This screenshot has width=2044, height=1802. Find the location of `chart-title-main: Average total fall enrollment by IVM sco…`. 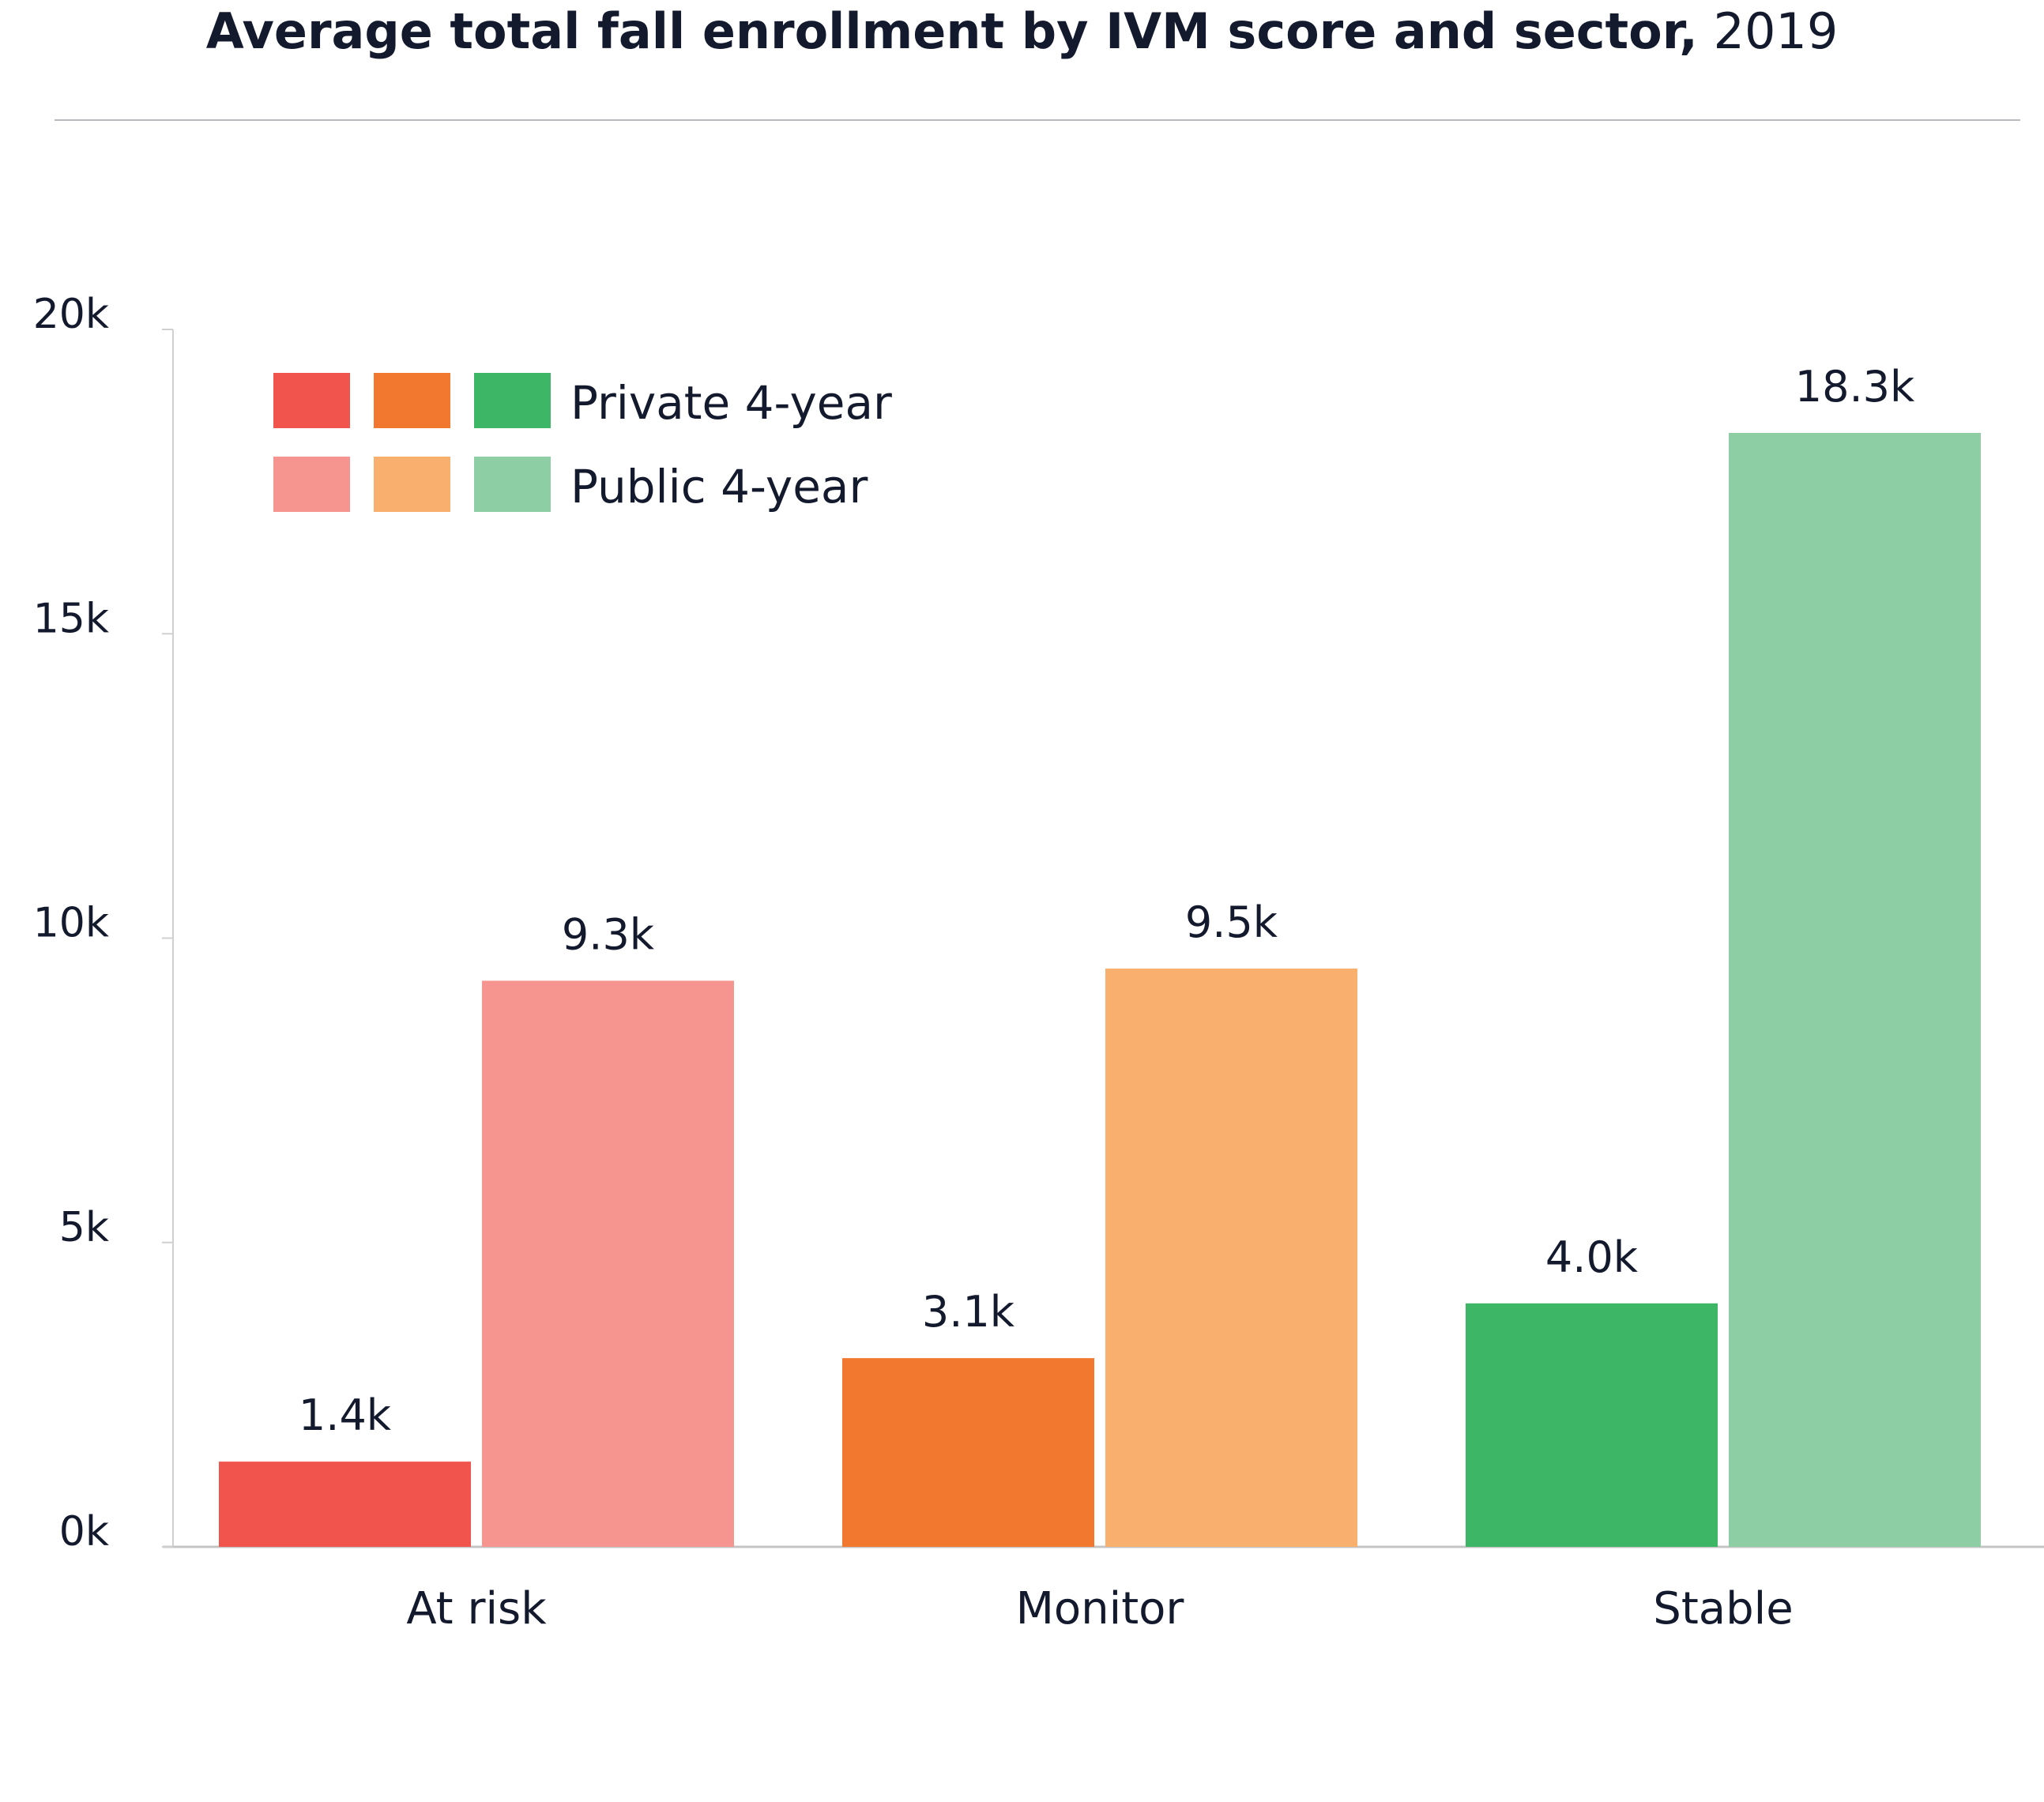

chart-title-main: Average total fall enrollment by IVM sco… is located at coordinates (951, 31).